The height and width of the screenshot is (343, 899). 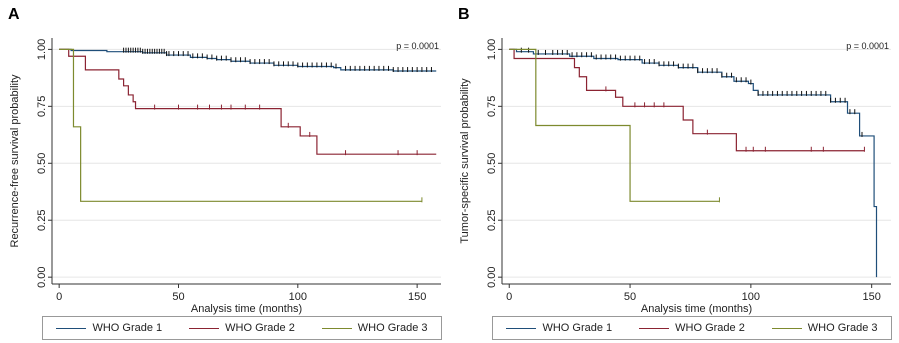 I want to click on panel-b-legend-label: WHO Grade 2, so click(x=710, y=328).